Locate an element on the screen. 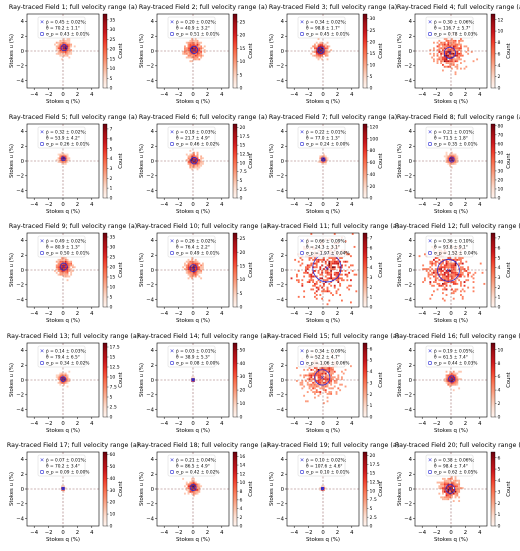 The width and height of the screenshot is (520, 551). colorbar is located at coordinates (235, 380).